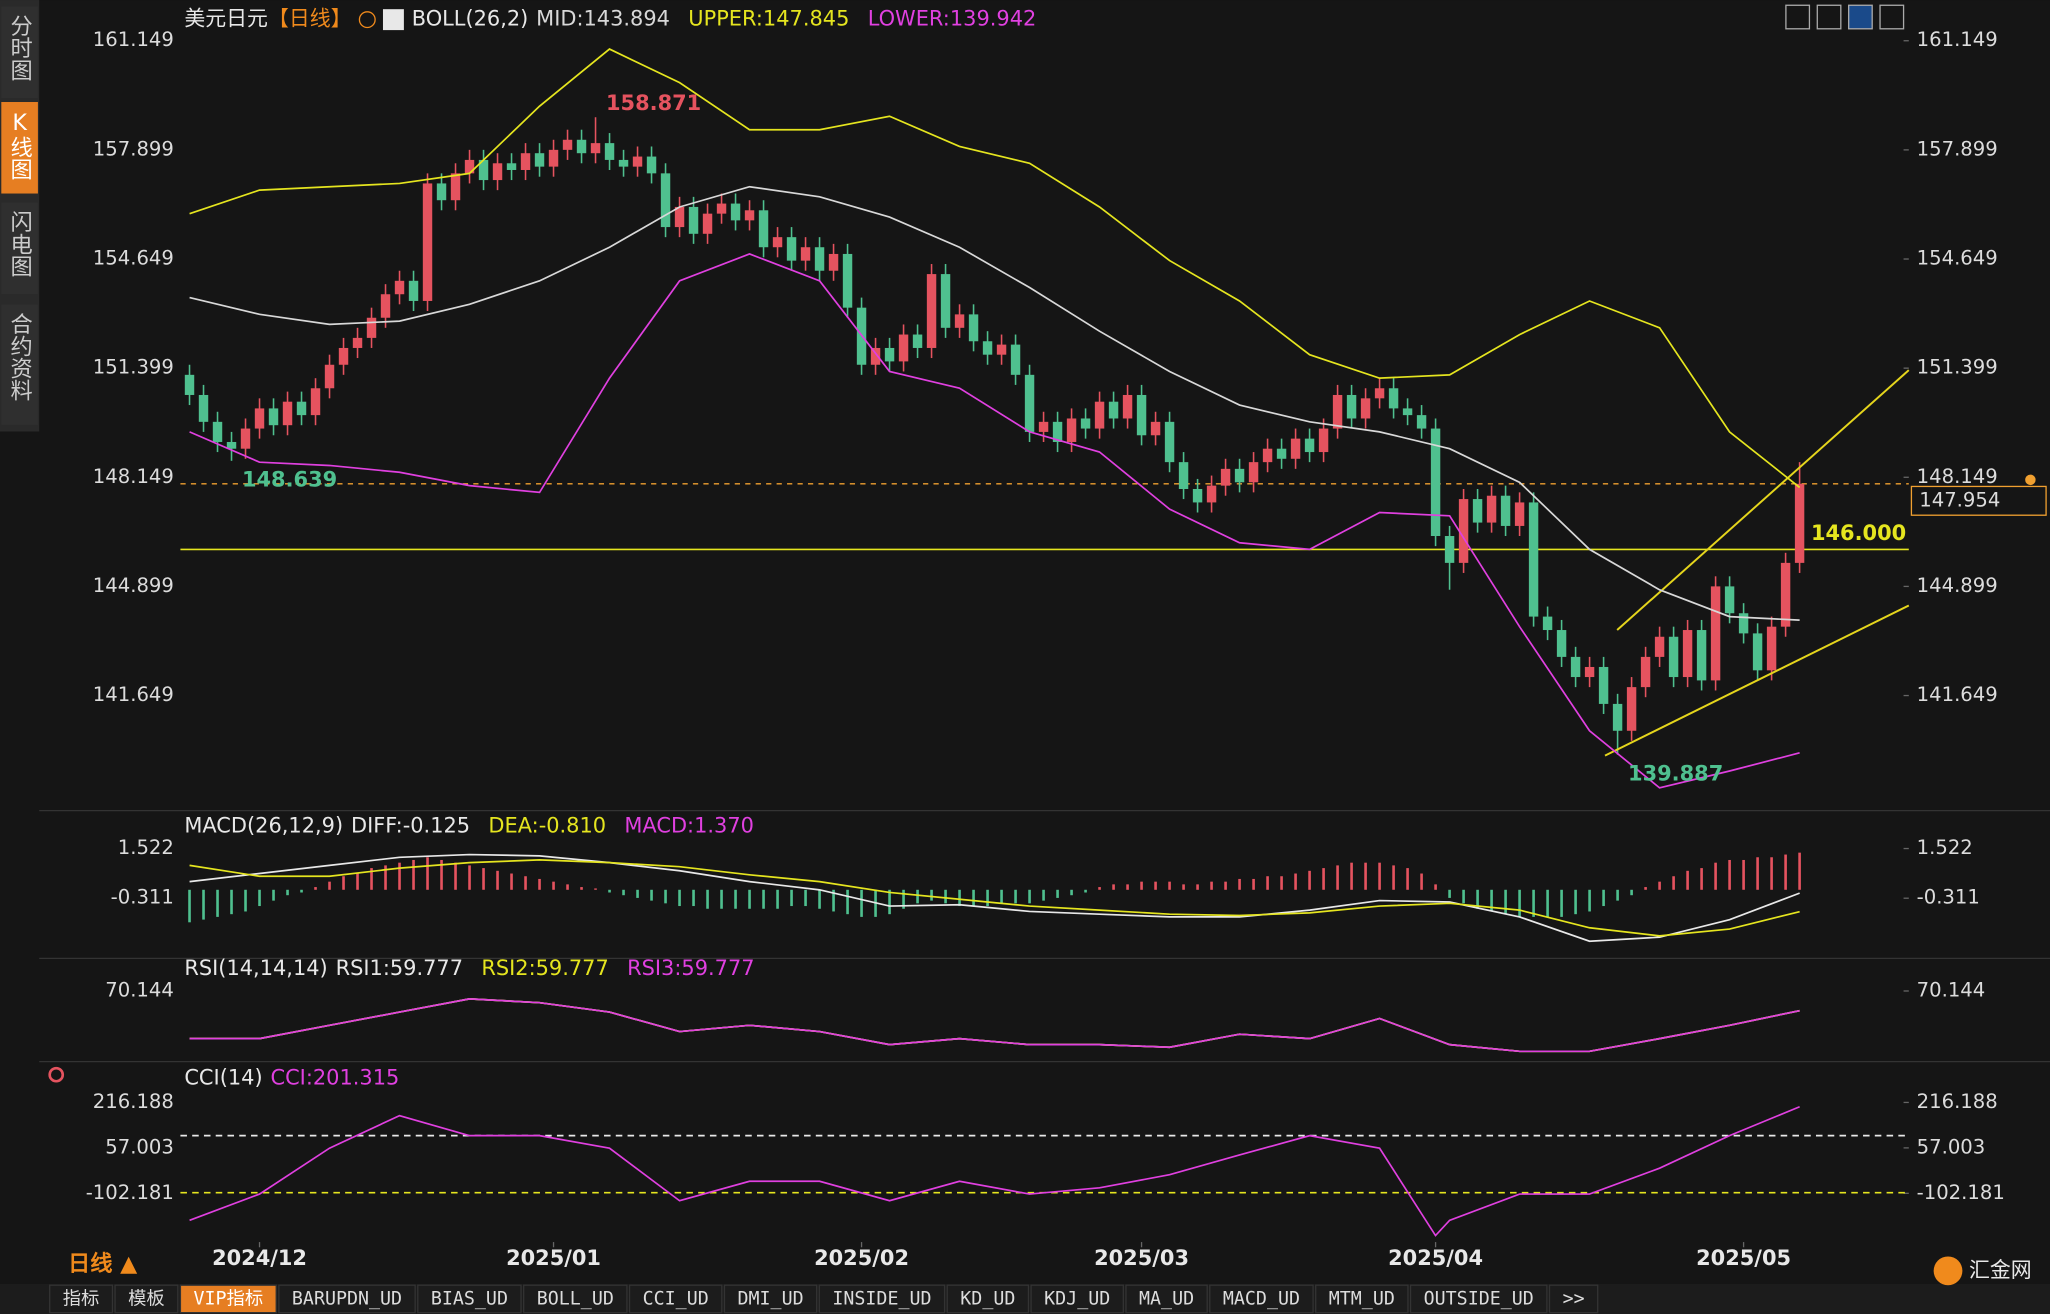  I want to click on sidebar-tab-label: 闪电图, so click(20, 243).